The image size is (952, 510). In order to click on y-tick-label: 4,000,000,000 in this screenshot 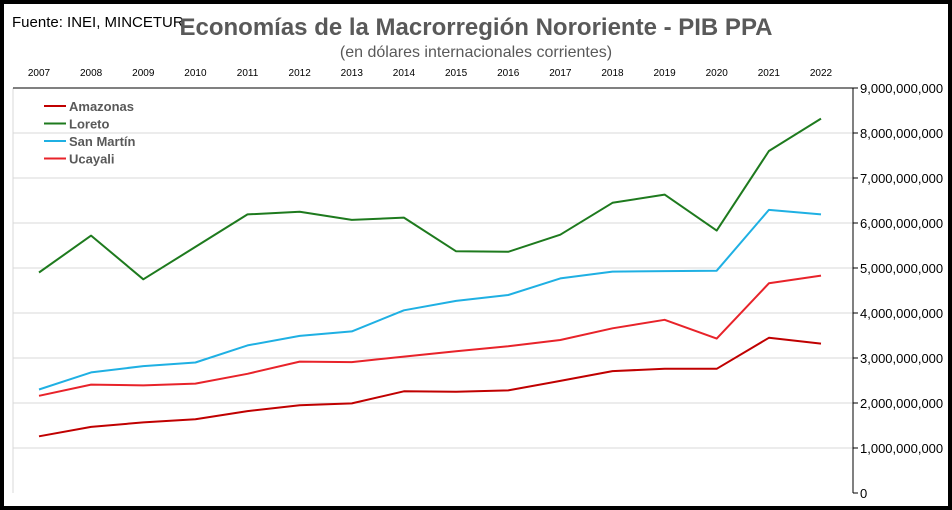, I will do `click(901, 313)`.